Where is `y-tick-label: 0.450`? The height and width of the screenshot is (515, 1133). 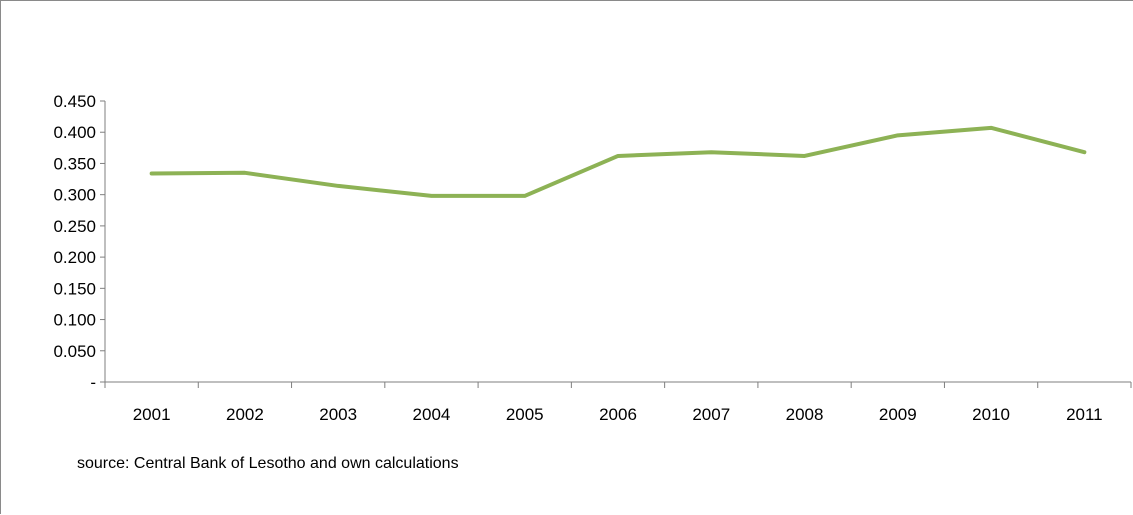 y-tick-label: 0.450 is located at coordinates (74, 101).